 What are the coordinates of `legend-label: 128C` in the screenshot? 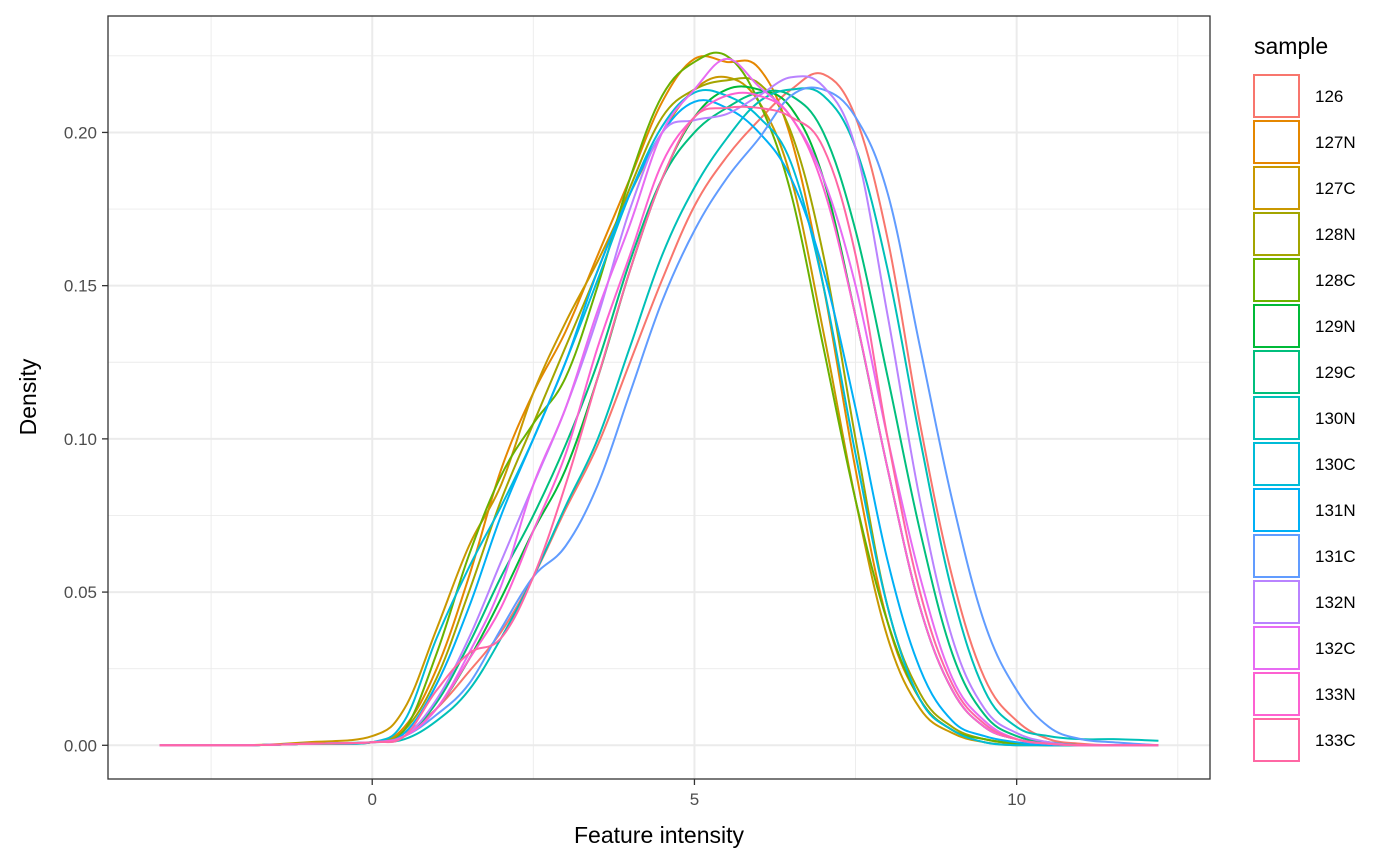 It's located at (1335, 280).